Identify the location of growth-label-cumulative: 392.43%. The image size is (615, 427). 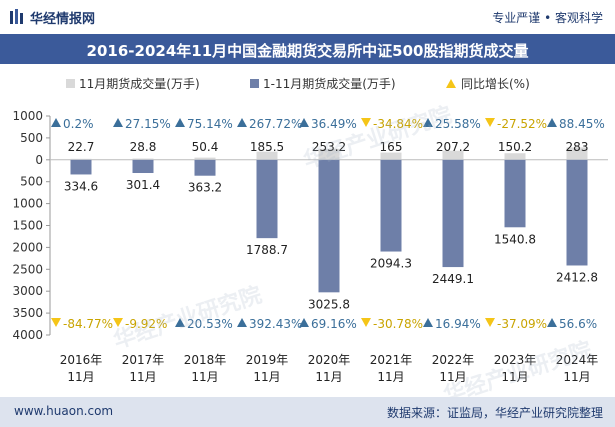
(275, 324).